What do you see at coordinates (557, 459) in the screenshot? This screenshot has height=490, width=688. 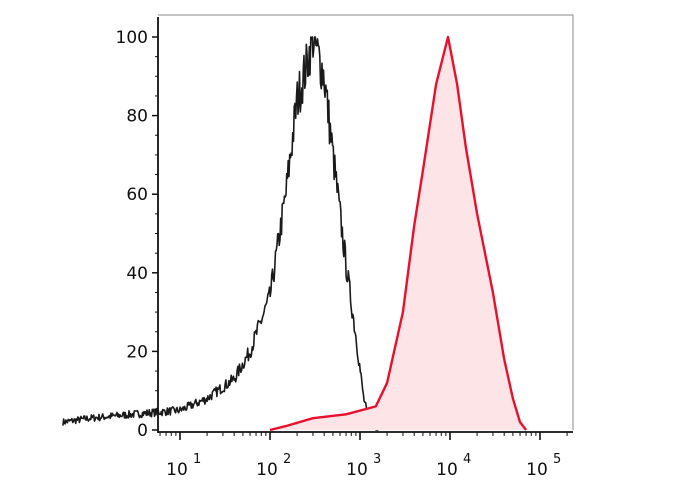 I see `x-tick-exponent: 5` at bounding box center [557, 459].